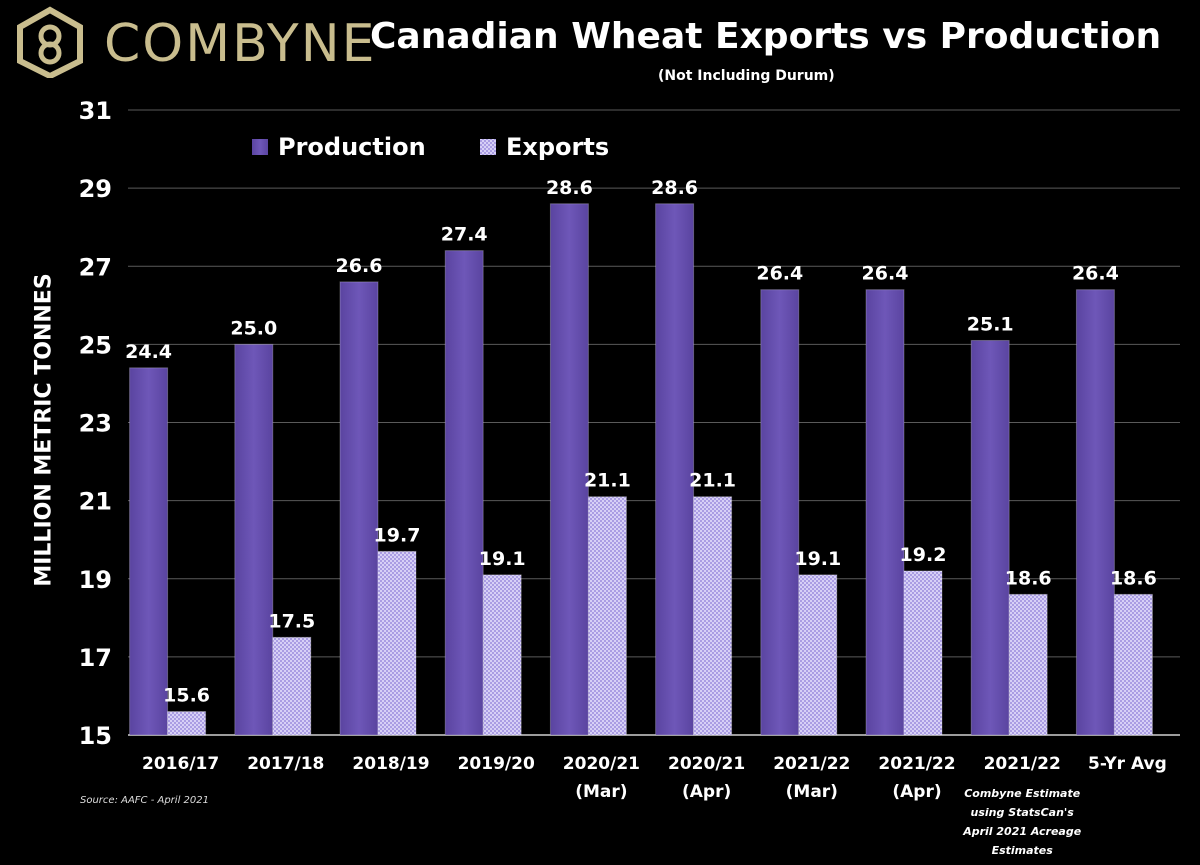  I want to click on y-tick-label: 29, so click(95, 189).